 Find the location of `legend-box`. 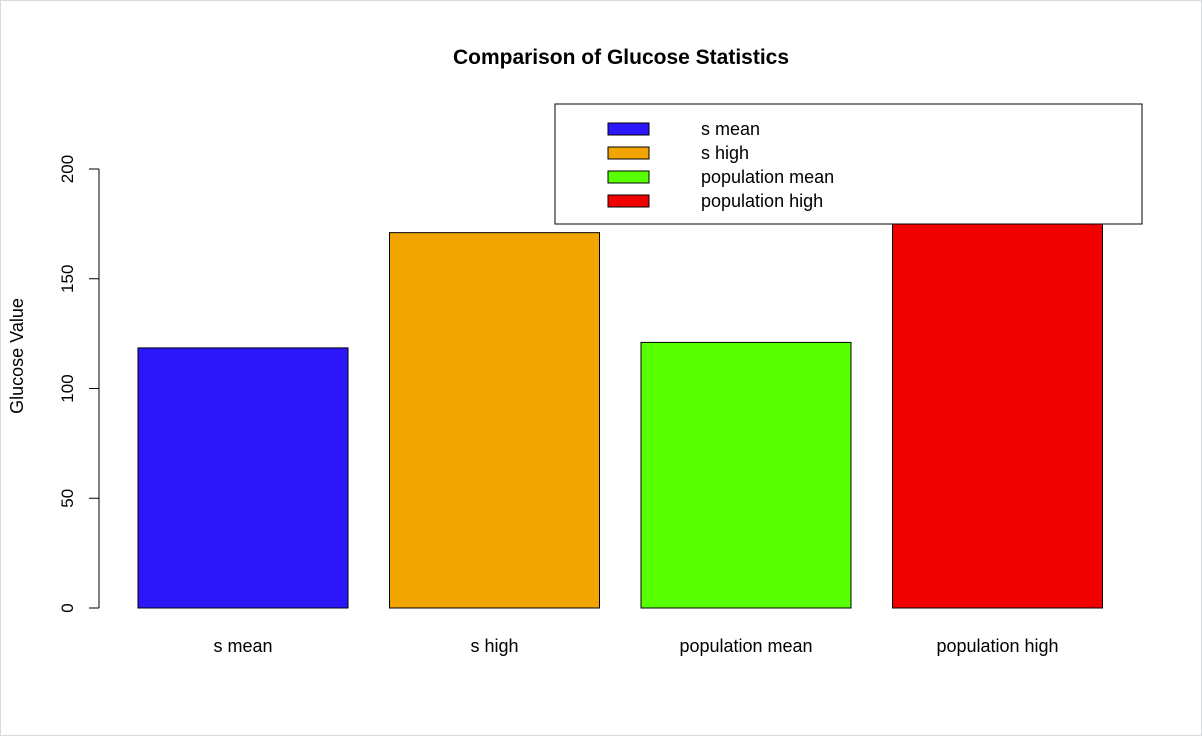

legend-box is located at coordinates (848, 164).